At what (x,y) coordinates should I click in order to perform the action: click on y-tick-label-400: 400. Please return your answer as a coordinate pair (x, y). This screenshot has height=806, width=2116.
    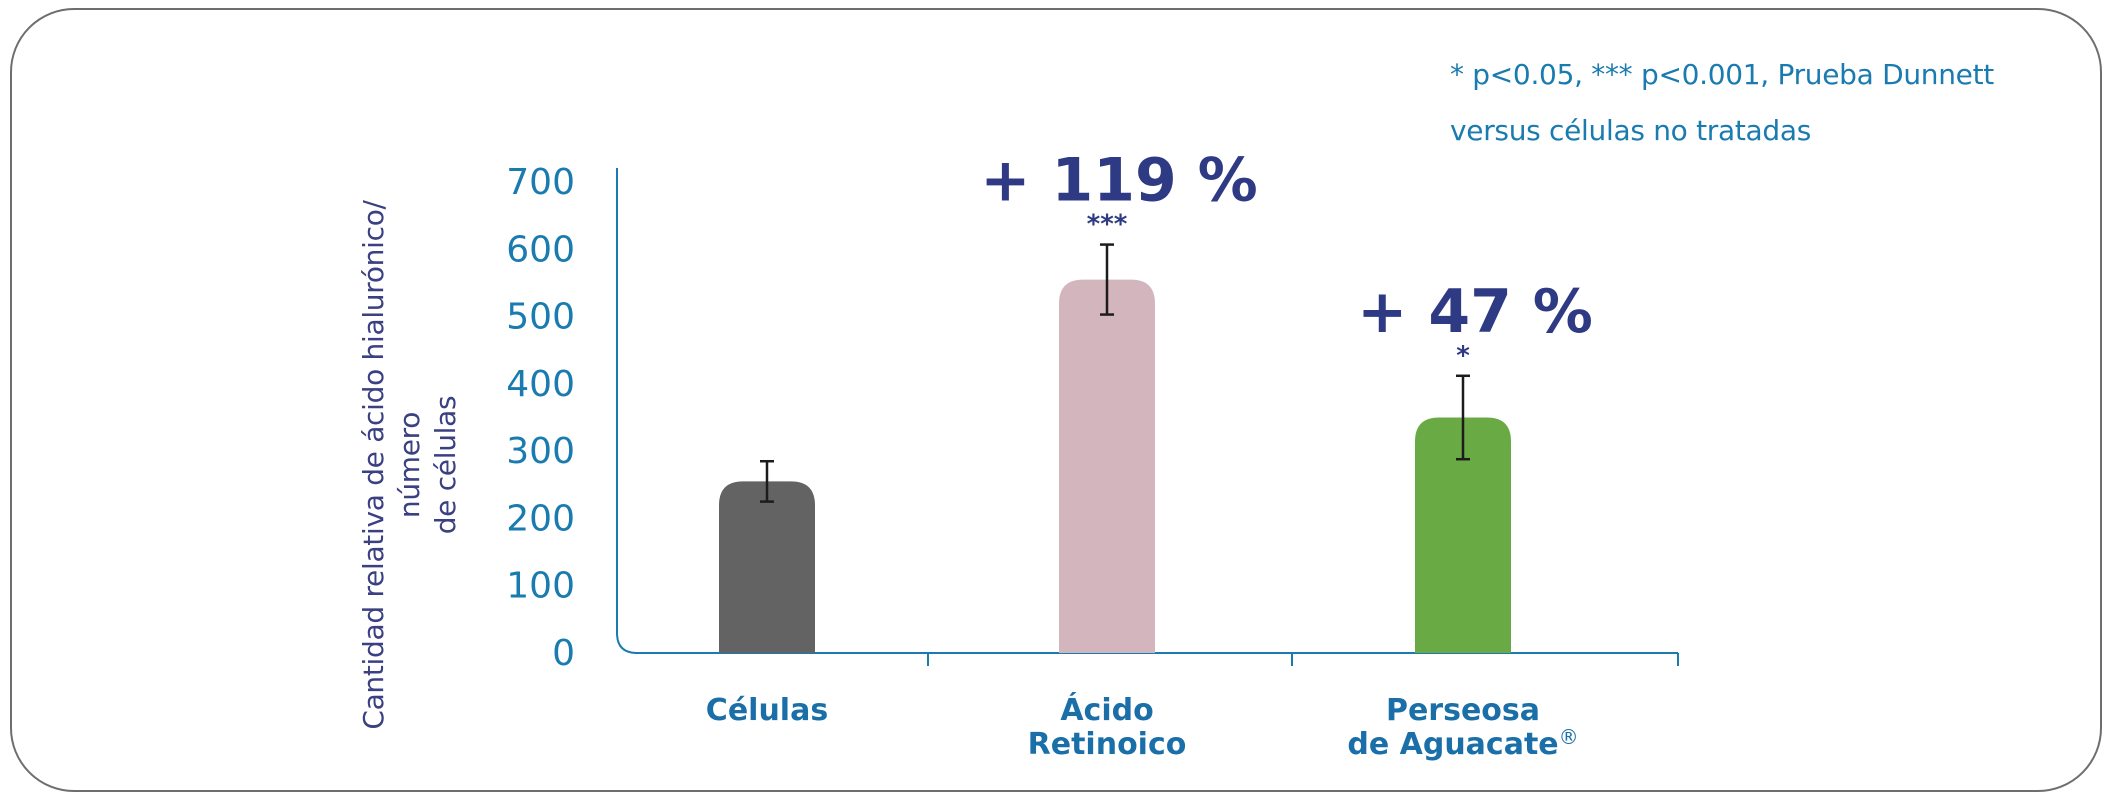
    Looking at the image, I should click on (540, 384).